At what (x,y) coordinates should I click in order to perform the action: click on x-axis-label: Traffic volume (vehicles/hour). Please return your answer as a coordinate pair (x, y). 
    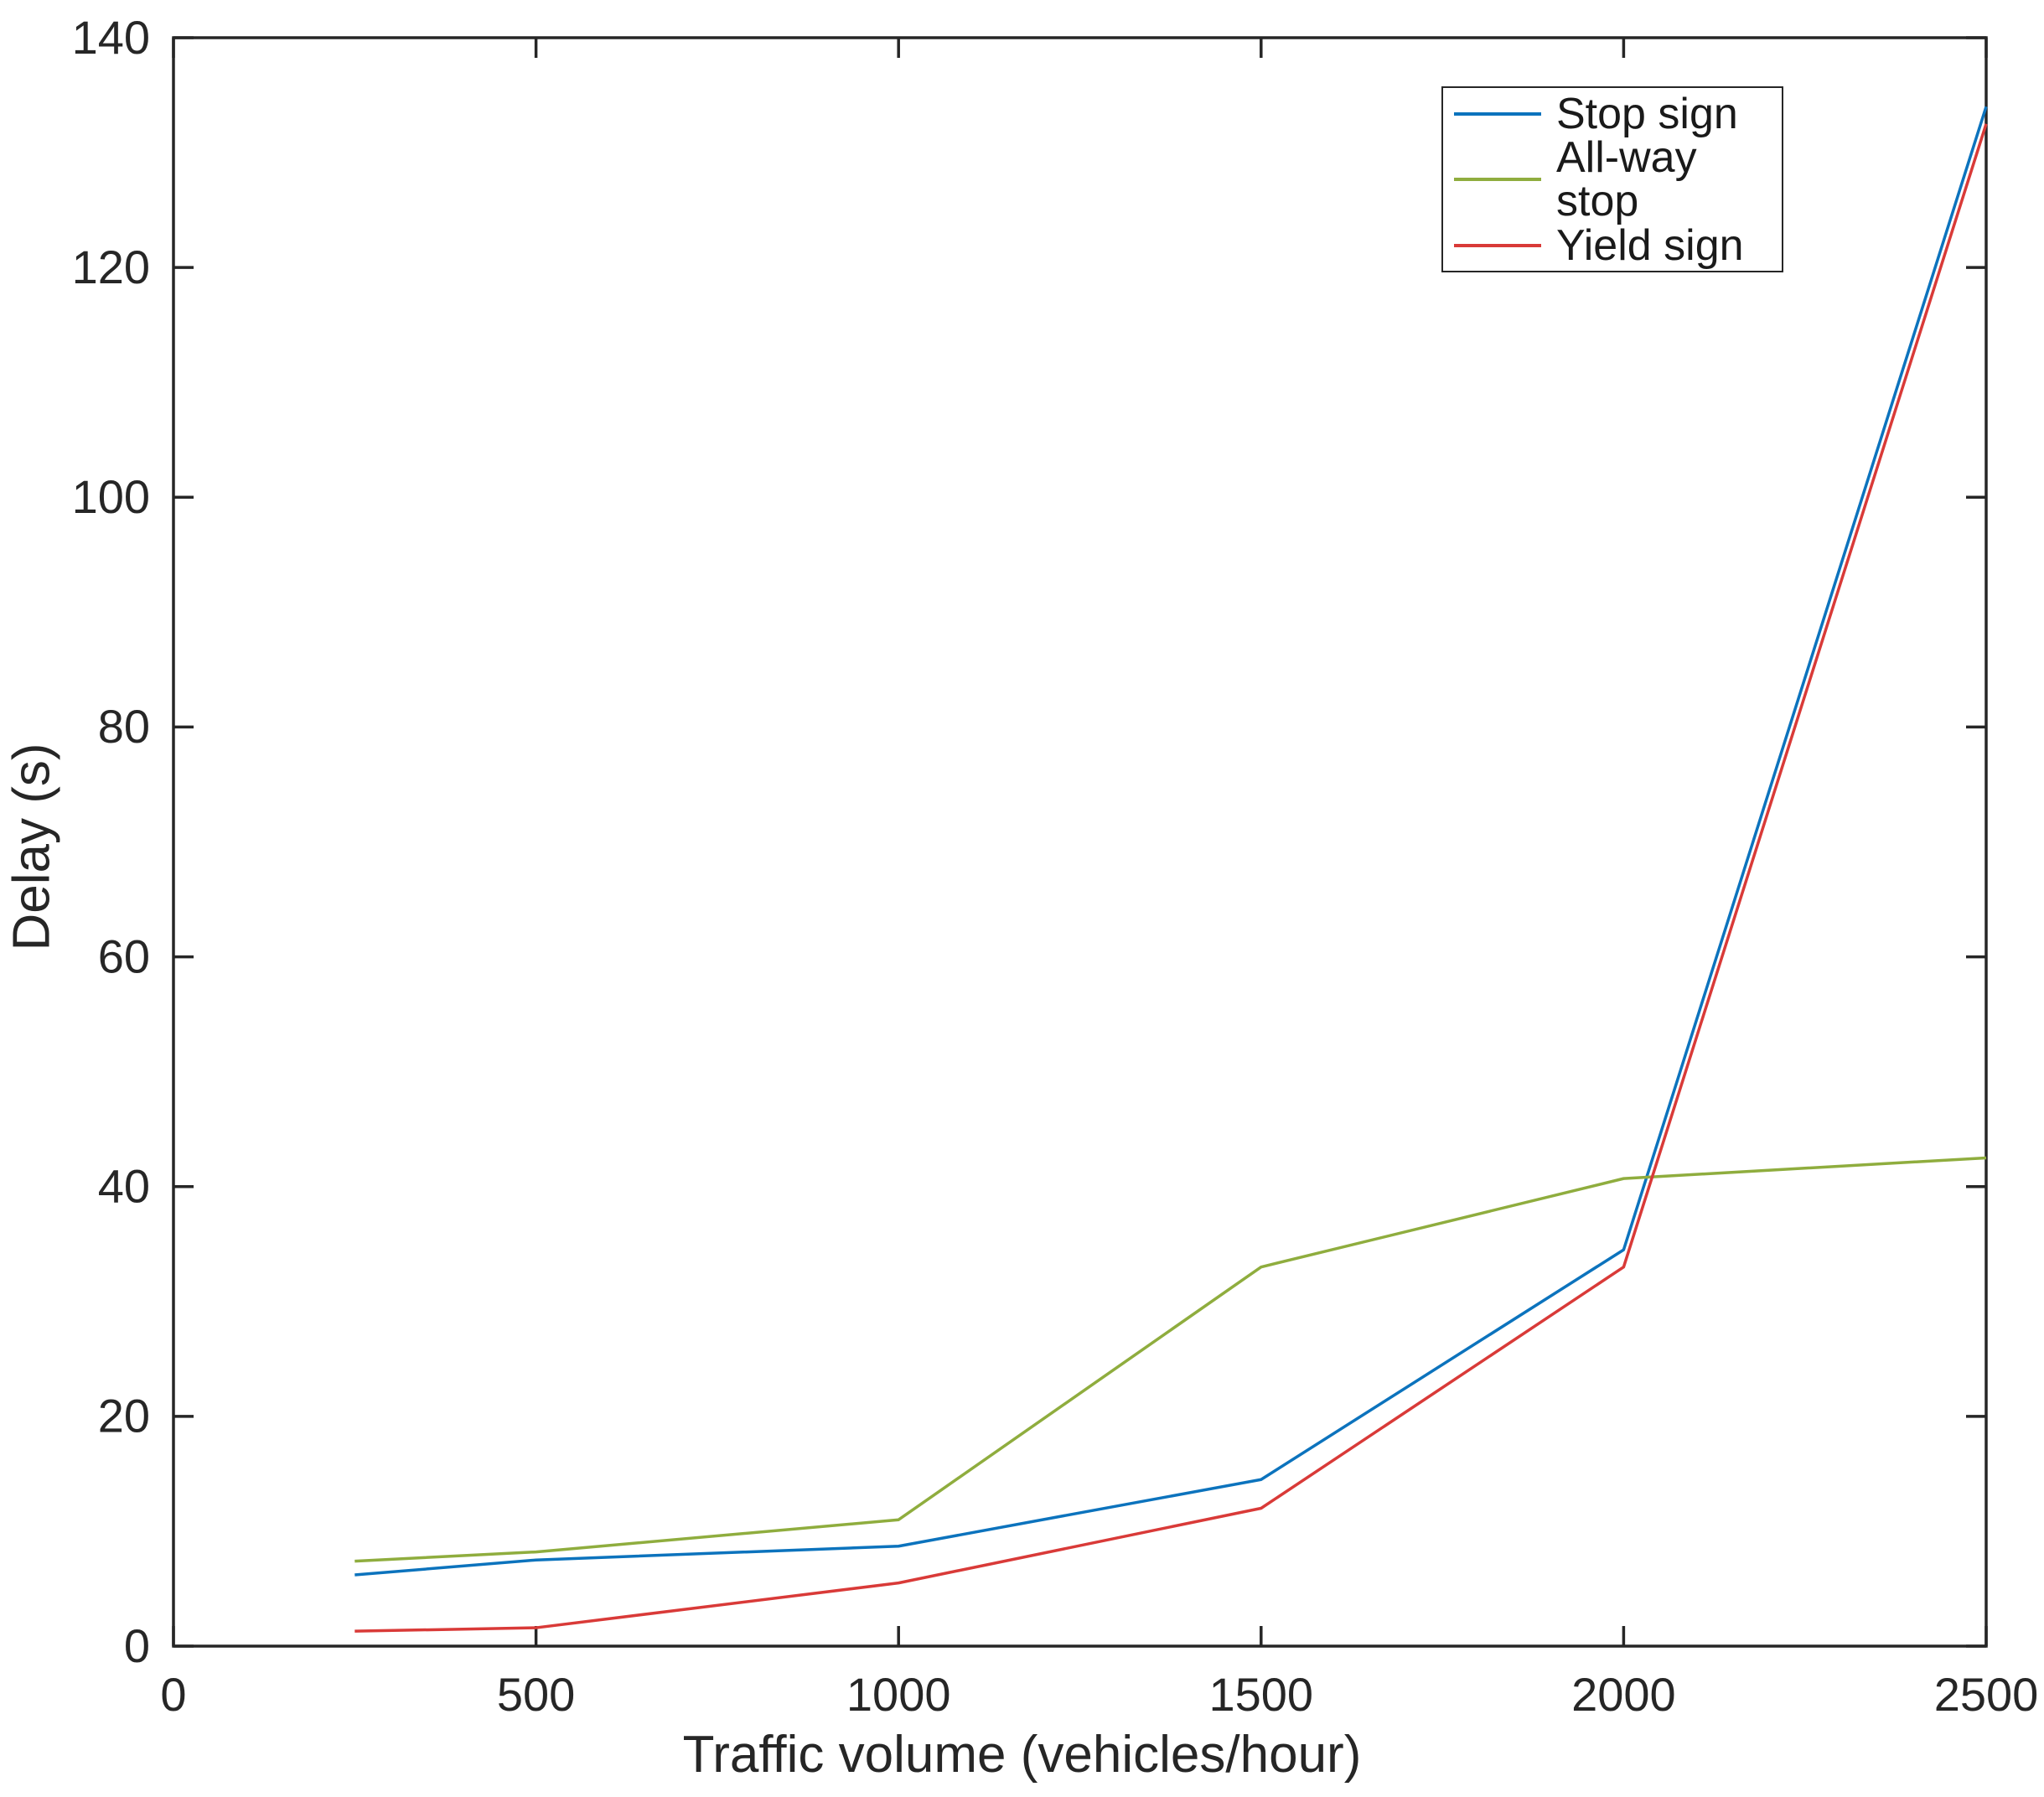
    Looking at the image, I should click on (1022, 1755).